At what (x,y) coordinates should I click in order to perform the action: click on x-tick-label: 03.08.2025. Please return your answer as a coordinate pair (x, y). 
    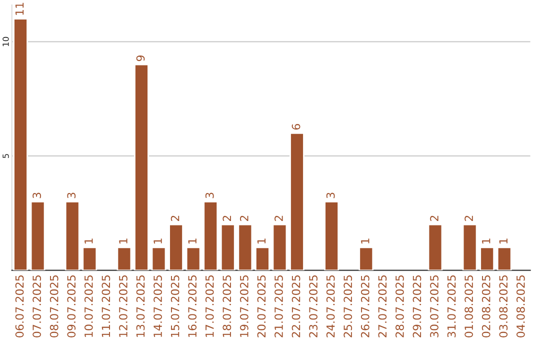
    Looking at the image, I should click on (503, 306).